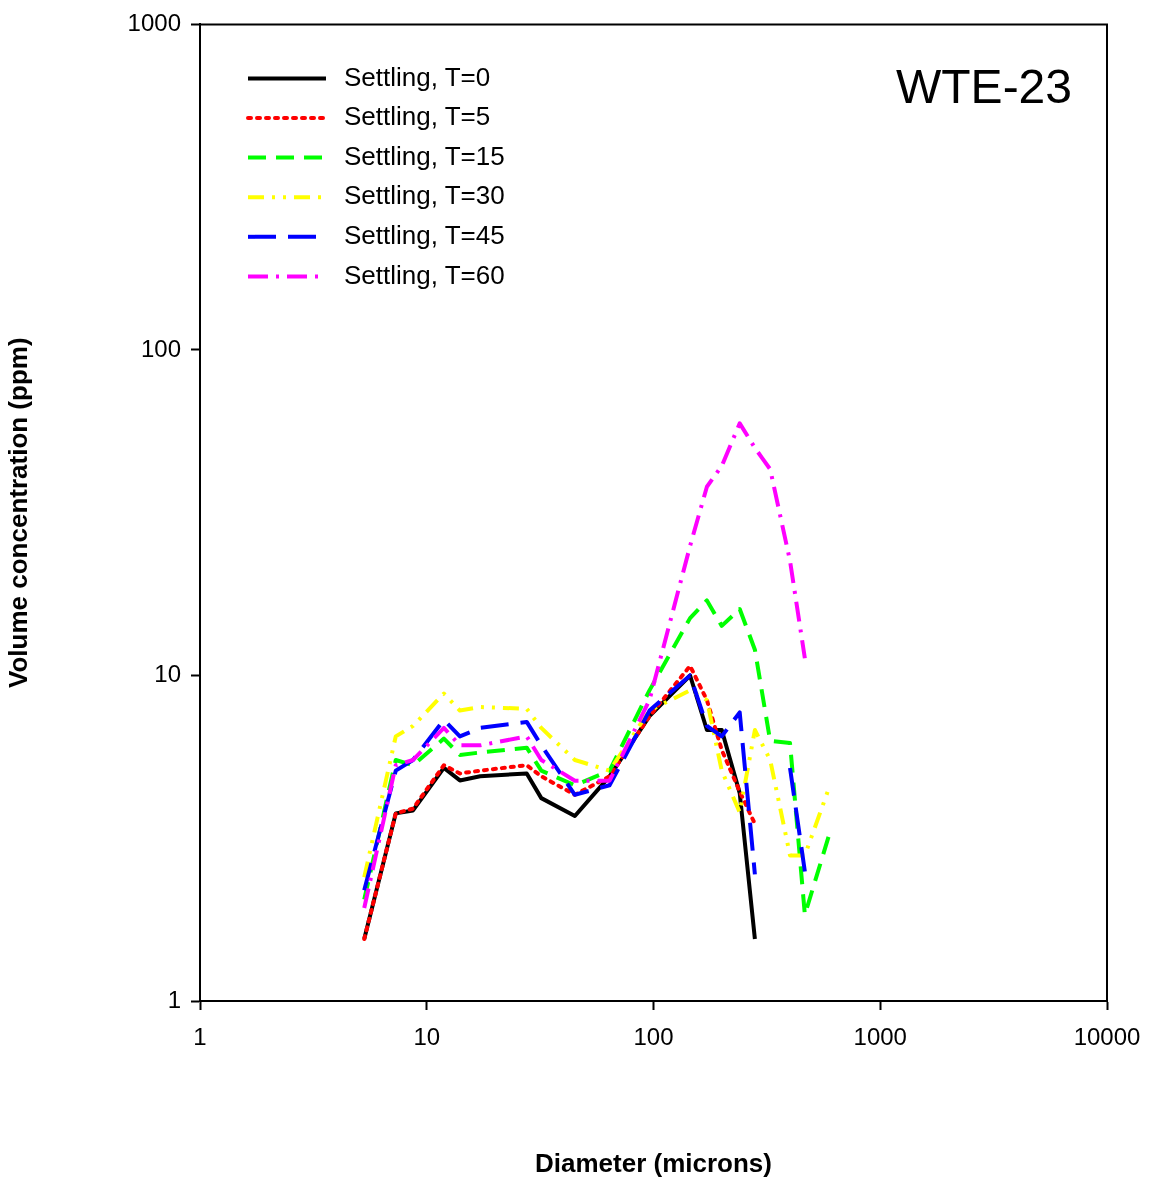 Image resolution: width=1157 pixels, height=1184 pixels. I want to click on legend-label: Settling, T=15, so click(424, 155).